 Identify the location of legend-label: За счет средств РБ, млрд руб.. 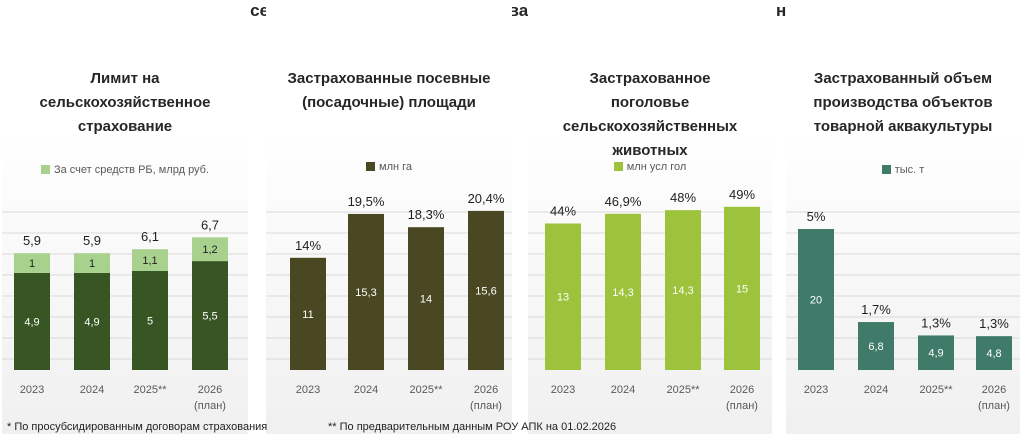
(131, 170).